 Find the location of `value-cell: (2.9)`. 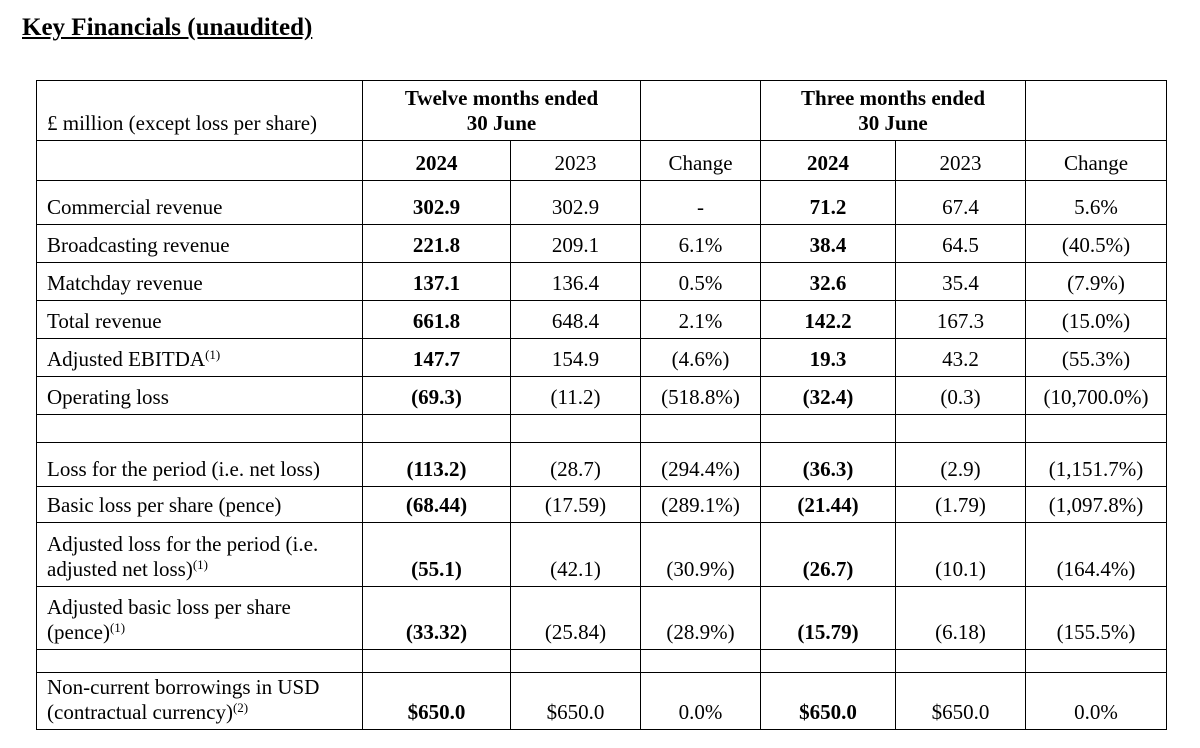

value-cell: (2.9) is located at coordinates (961, 464).